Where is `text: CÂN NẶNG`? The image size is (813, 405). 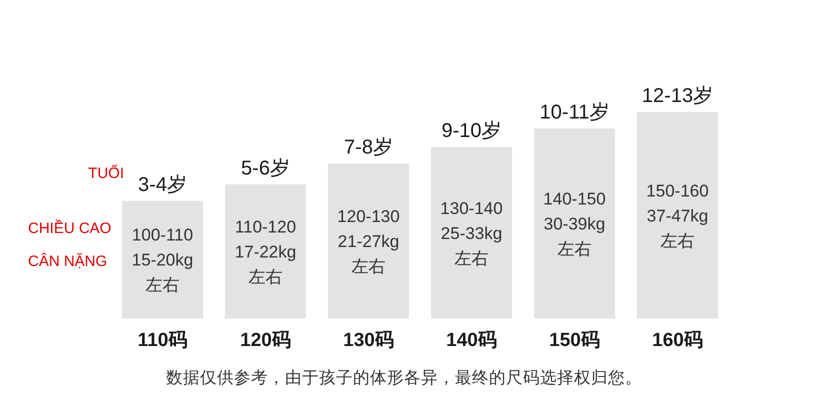 text: CÂN NẶNG is located at coordinates (68, 261).